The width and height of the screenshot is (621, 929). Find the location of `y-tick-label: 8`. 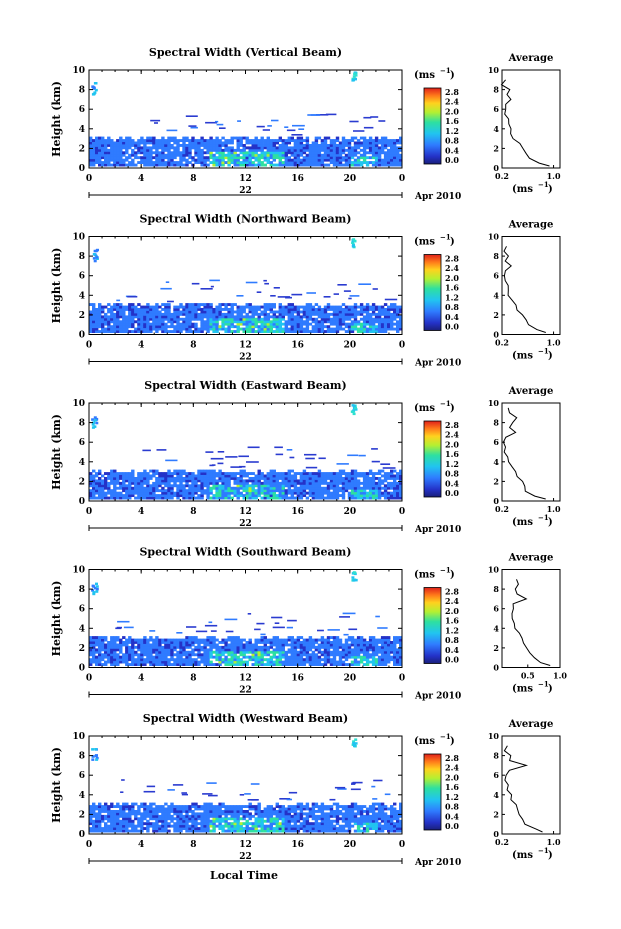

y-tick-label: 8 is located at coordinates (82, 590).